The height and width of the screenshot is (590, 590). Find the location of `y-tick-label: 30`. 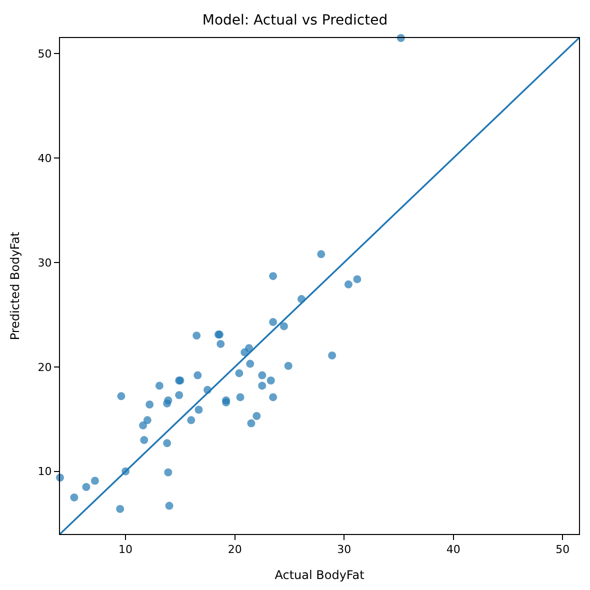

y-tick-label: 30 is located at coordinates (45, 263).